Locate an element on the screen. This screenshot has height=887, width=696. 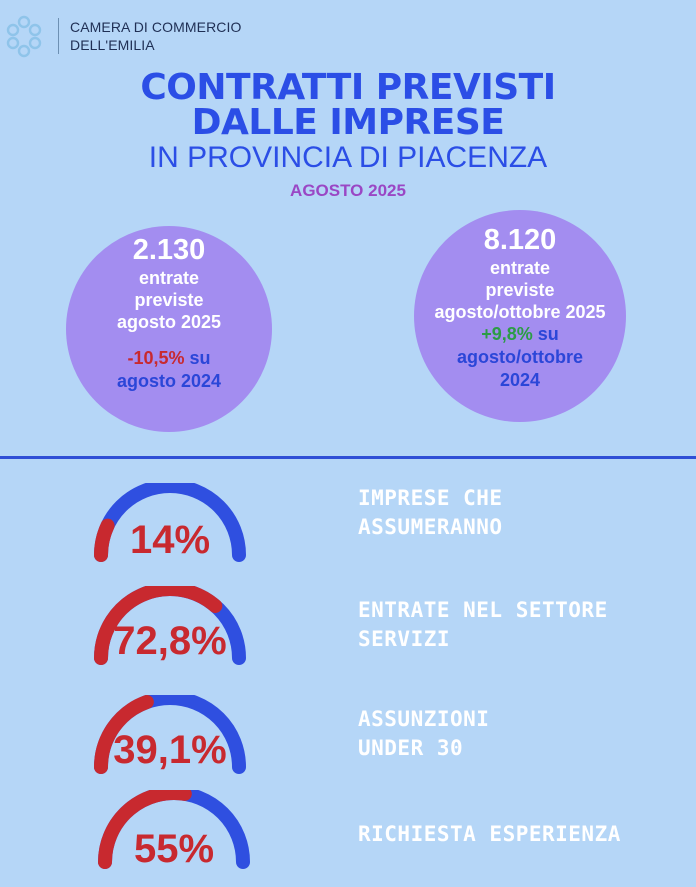
gauge-value: 72,8% is located at coordinates (169, 641).